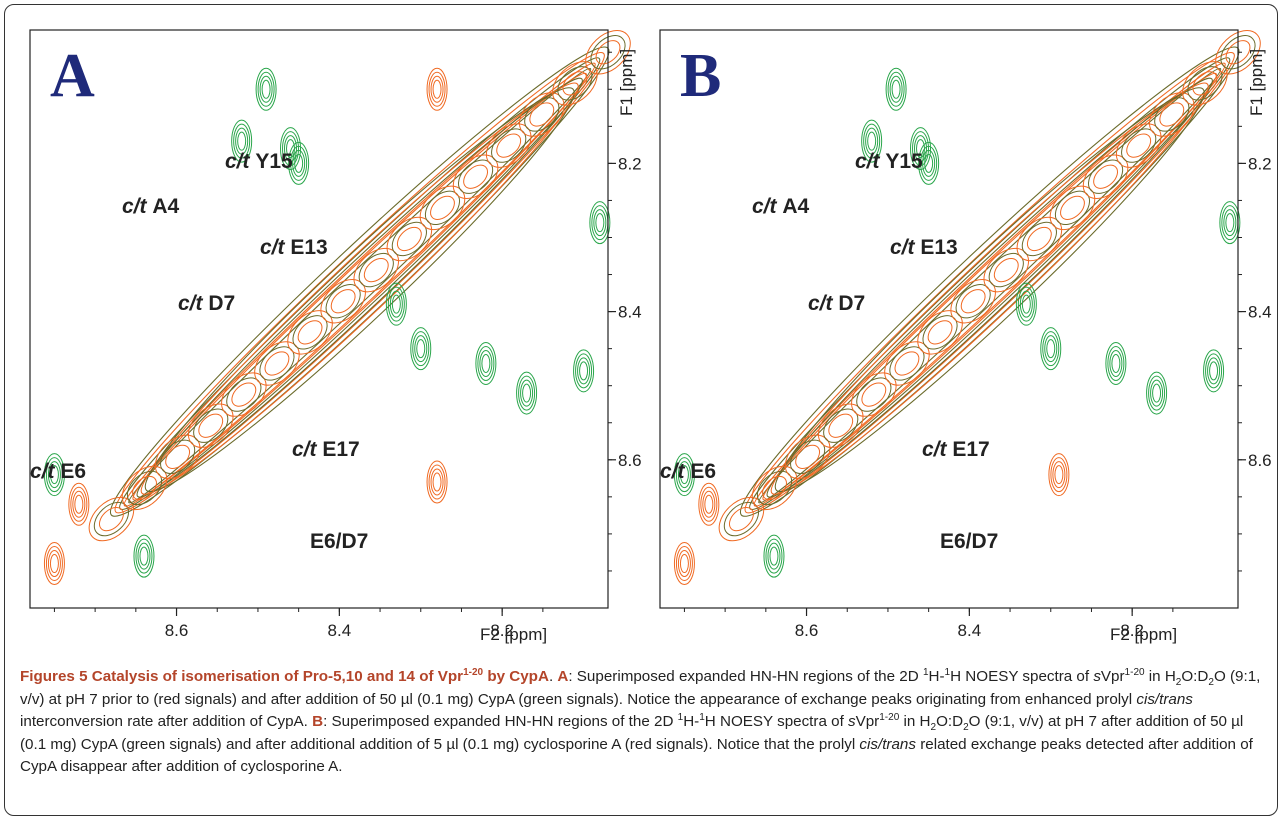  I want to click on x-axis-label: F2 [ppm], so click(513, 634).